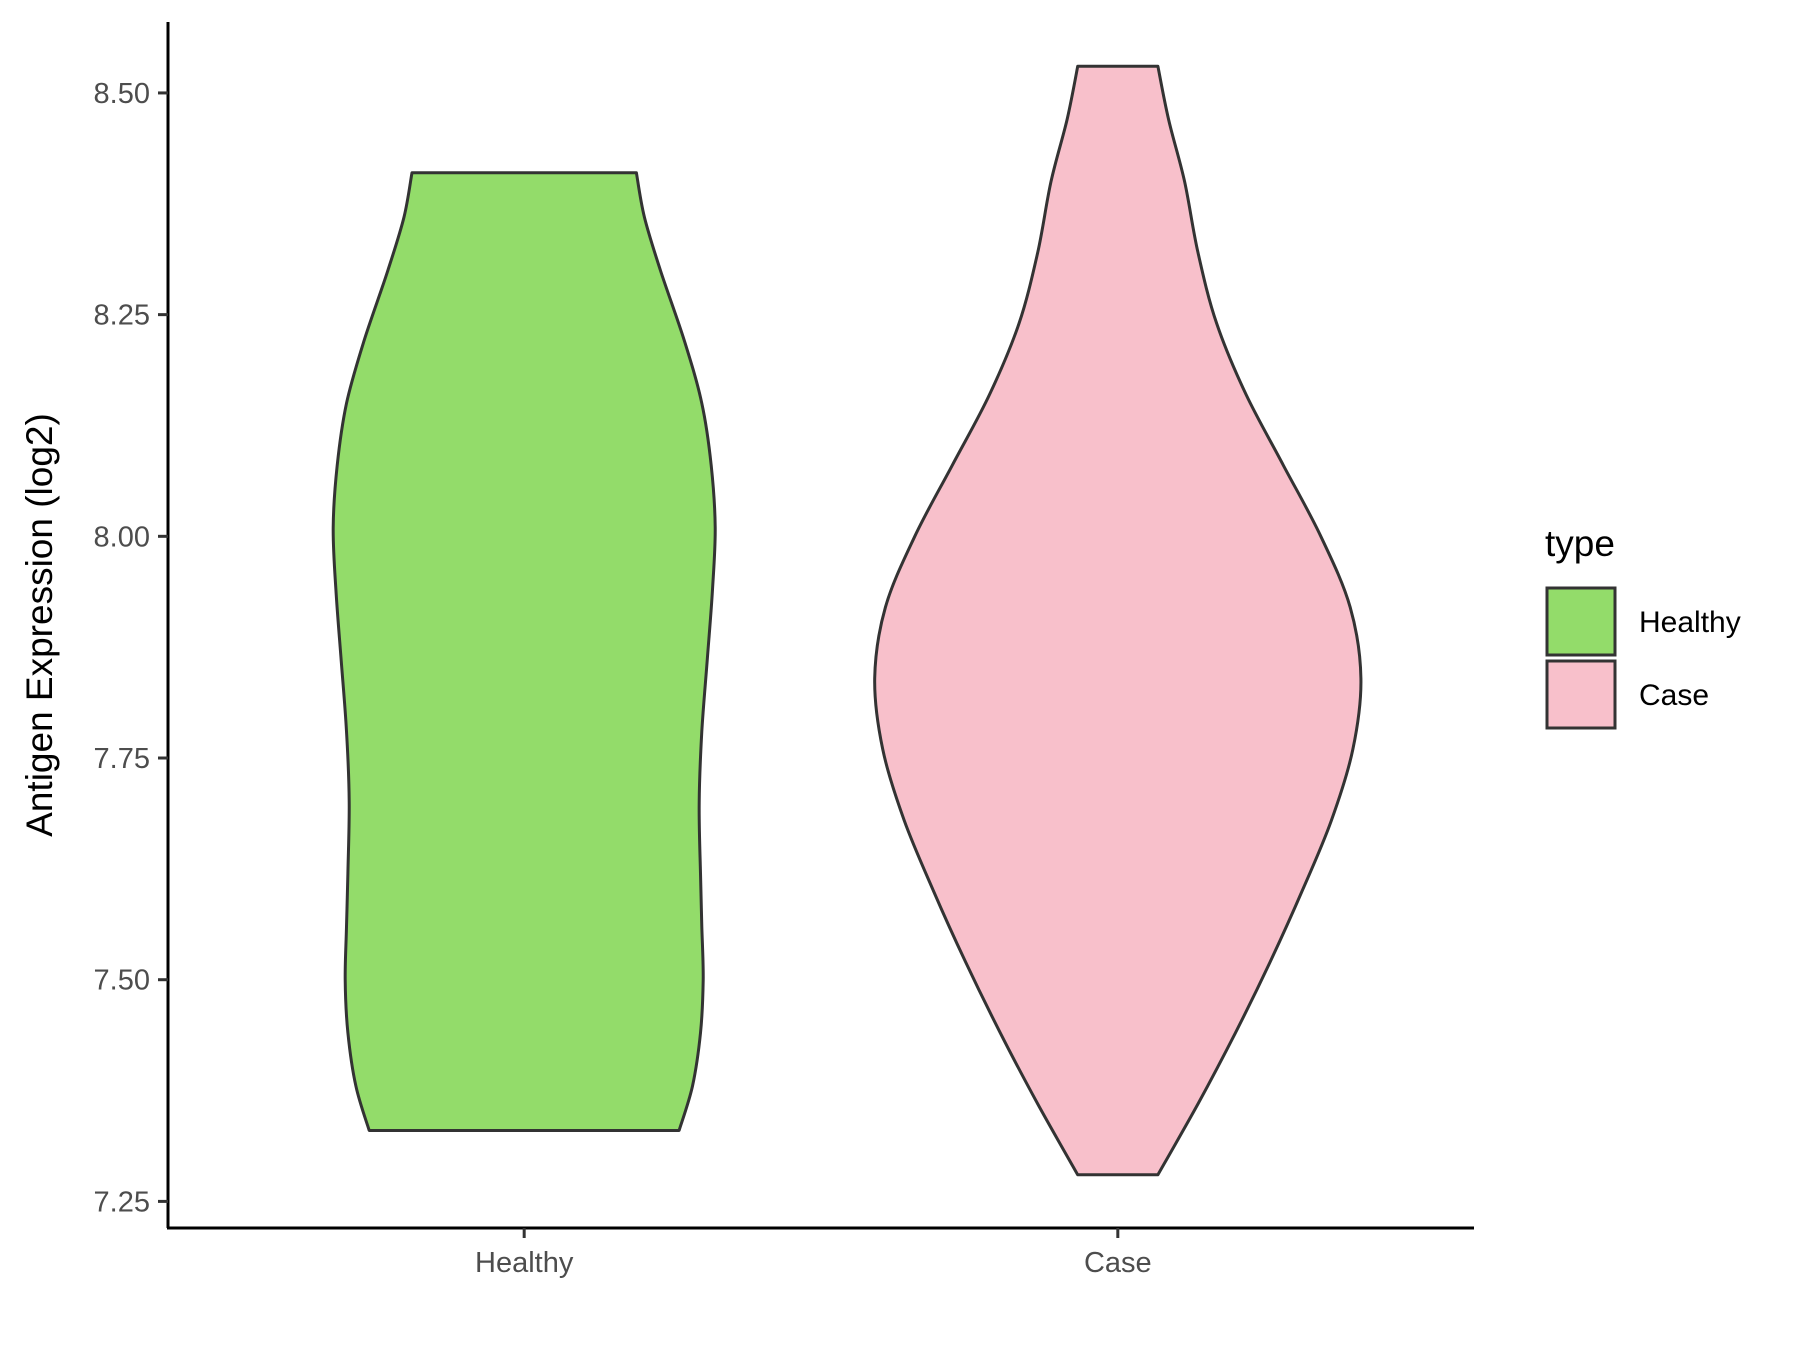 This screenshot has height=1350, width=1800. Describe the element at coordinates (122, 981) in the screenshot. I see `y-tick-label: 7.50` at that location.